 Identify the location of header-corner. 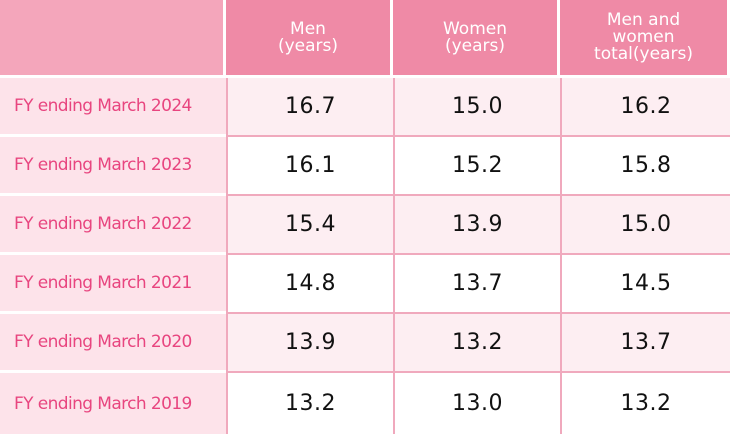
(113, 39).